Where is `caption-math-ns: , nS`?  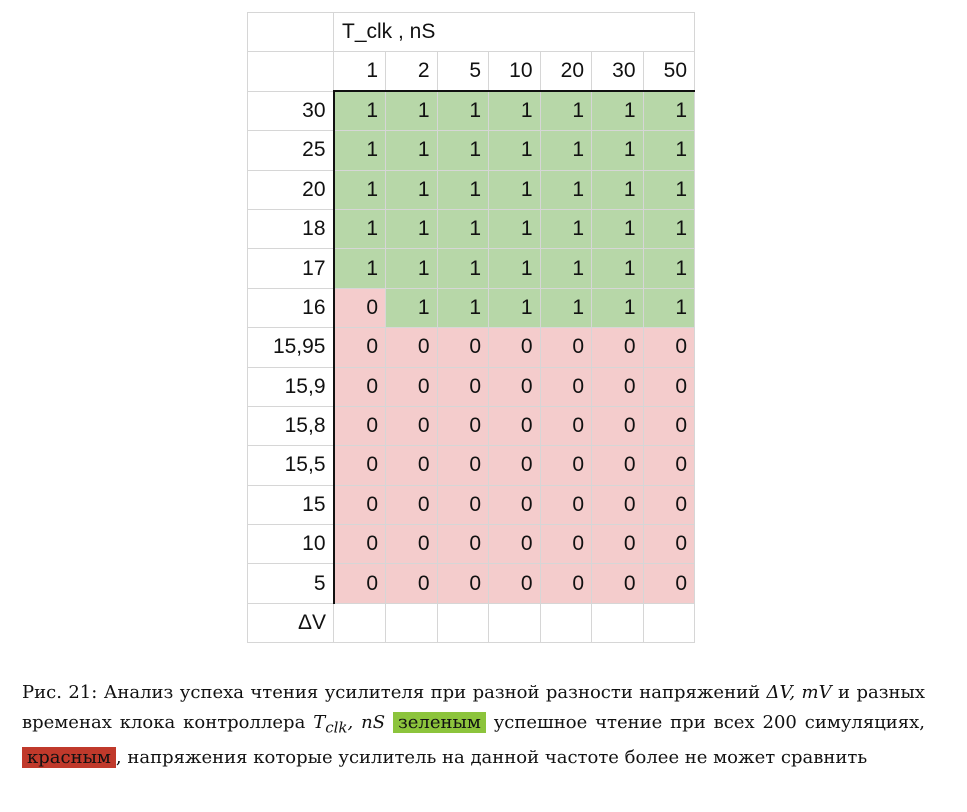 caption-math-ns: , nS is located at coordinates (366, 722).